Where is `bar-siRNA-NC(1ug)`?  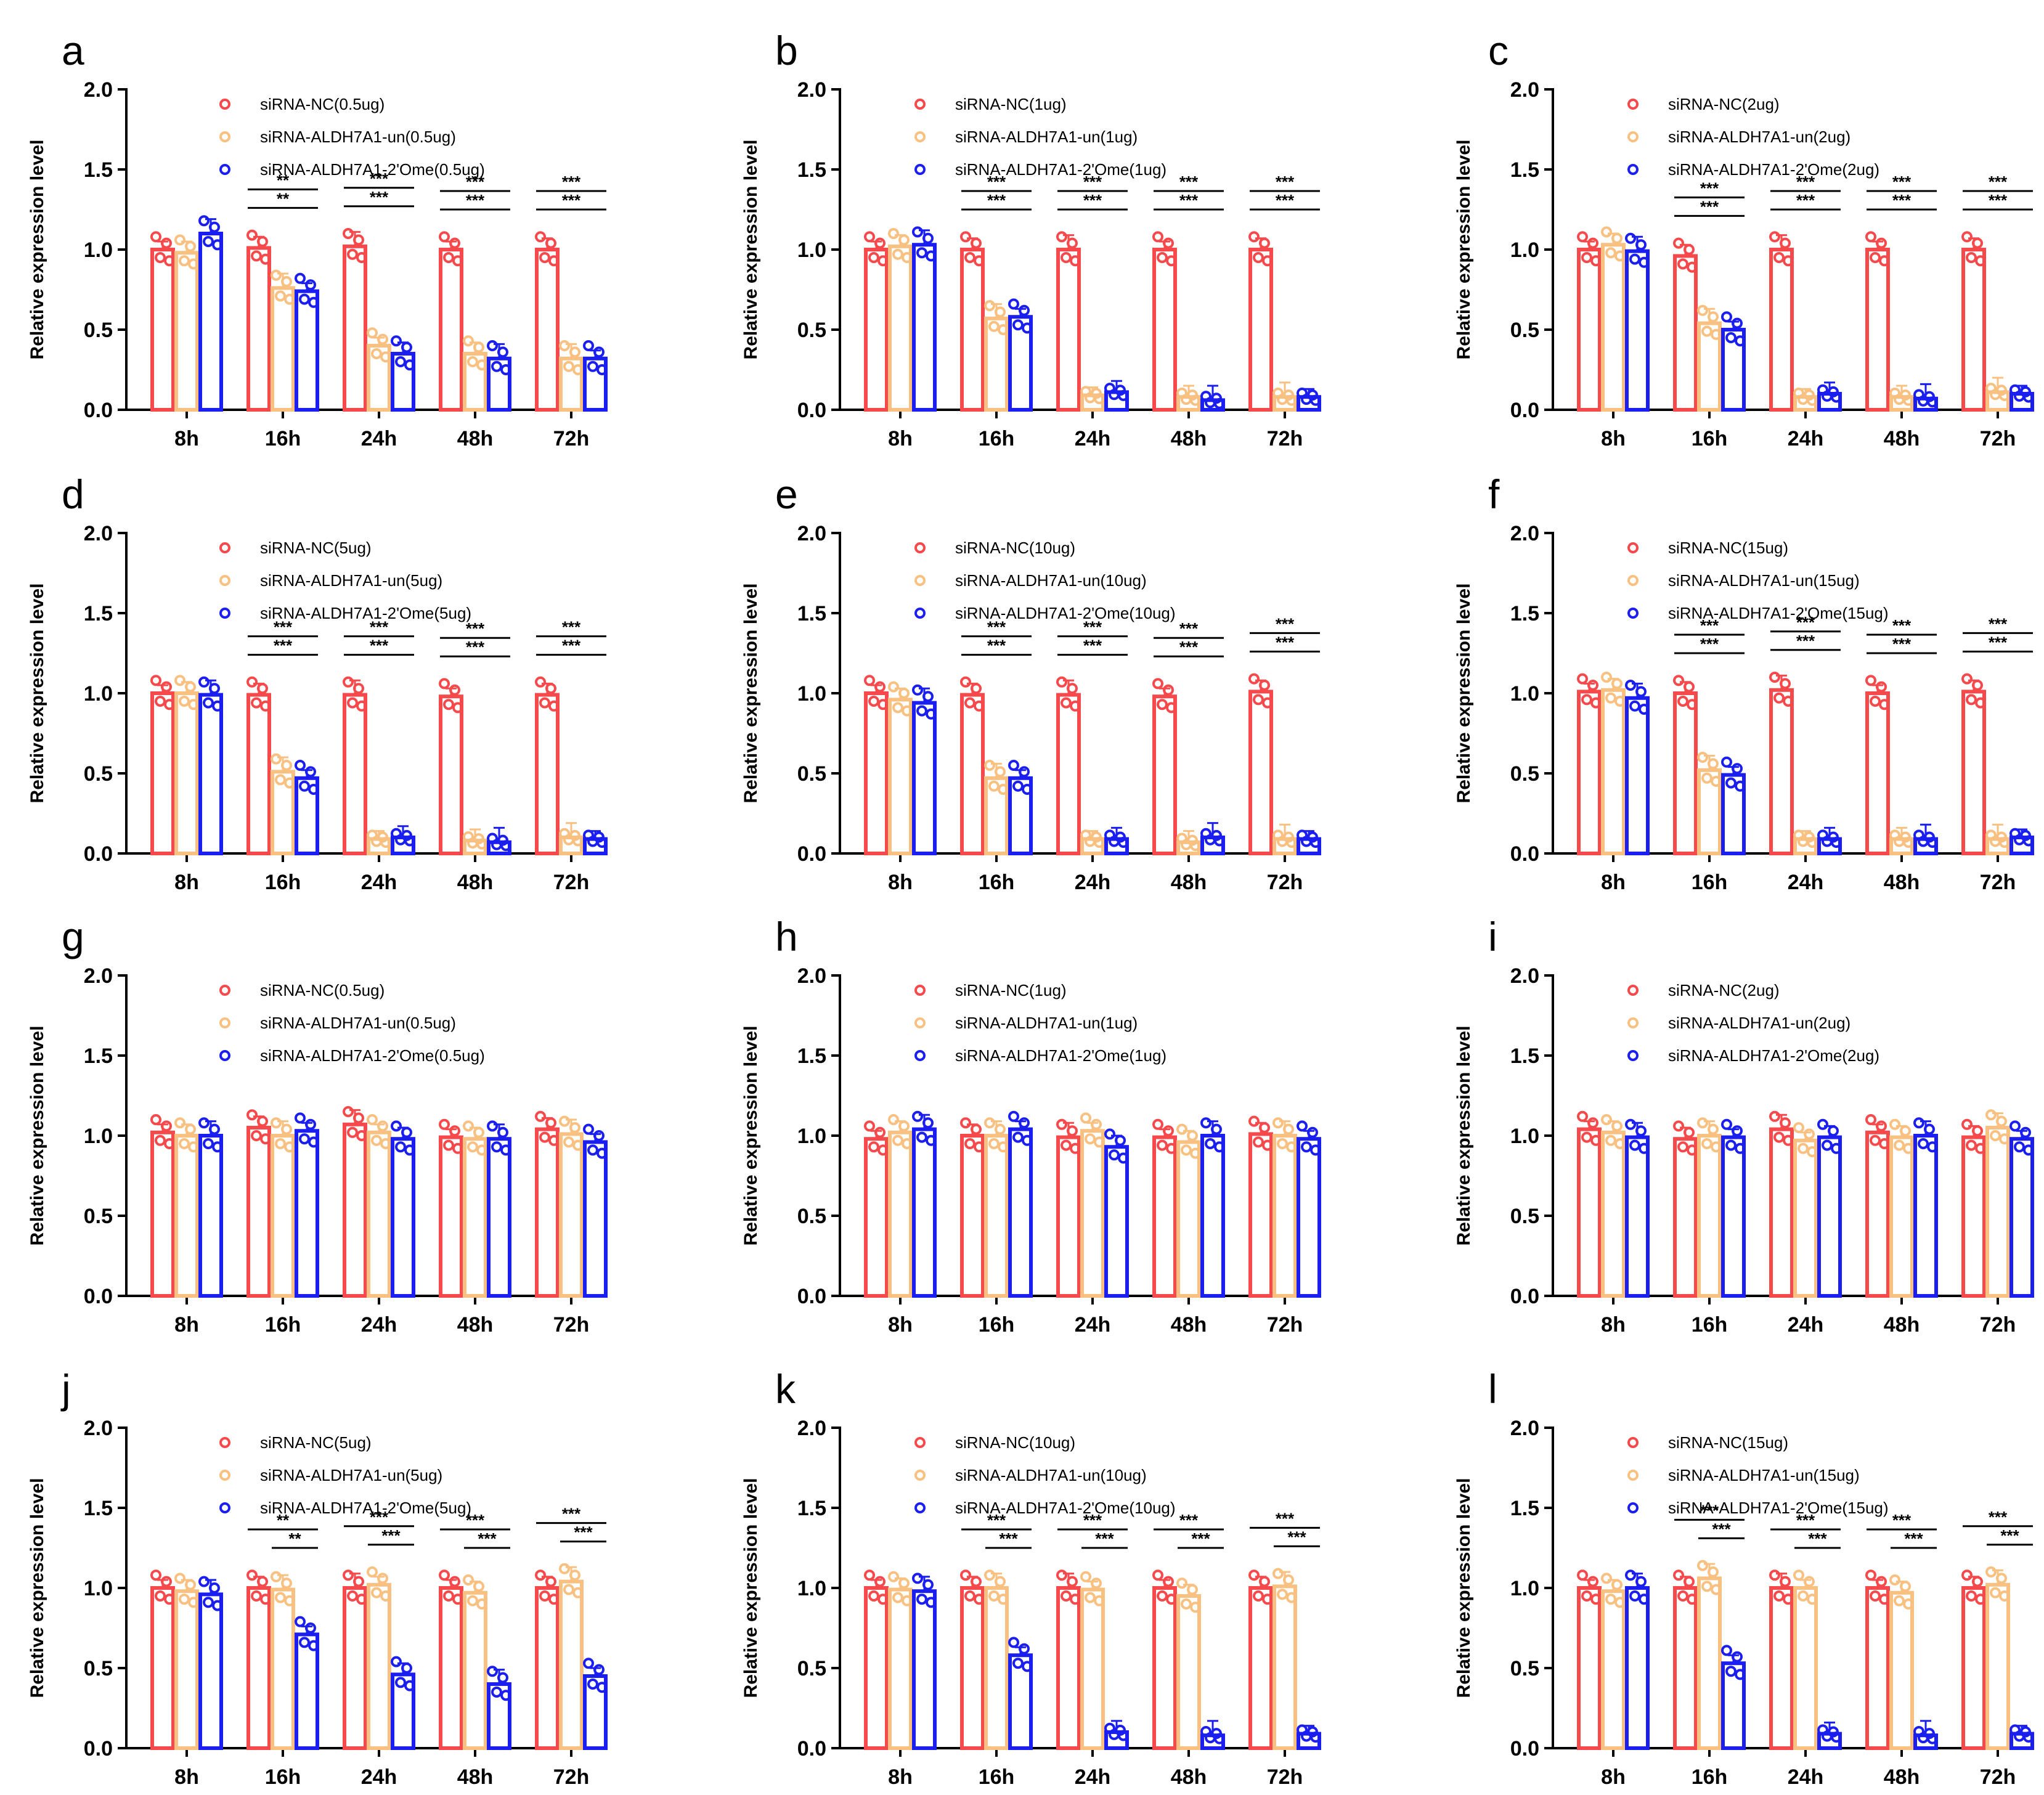 bar-siRNA-NC(1ug) is located at coordinates (1069, 1217).